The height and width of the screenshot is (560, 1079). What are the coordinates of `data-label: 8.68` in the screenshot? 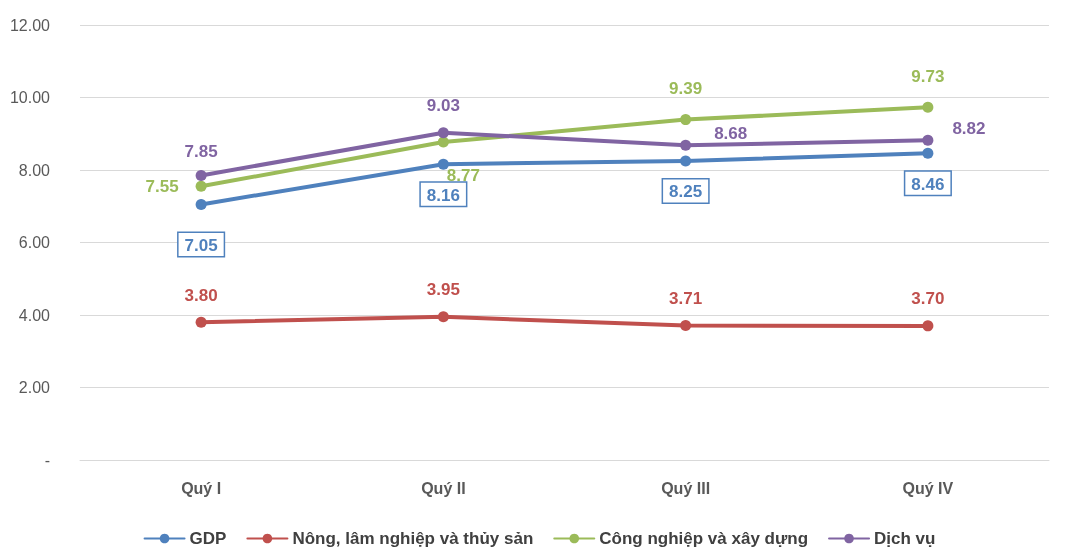 It's located at (731, 133).